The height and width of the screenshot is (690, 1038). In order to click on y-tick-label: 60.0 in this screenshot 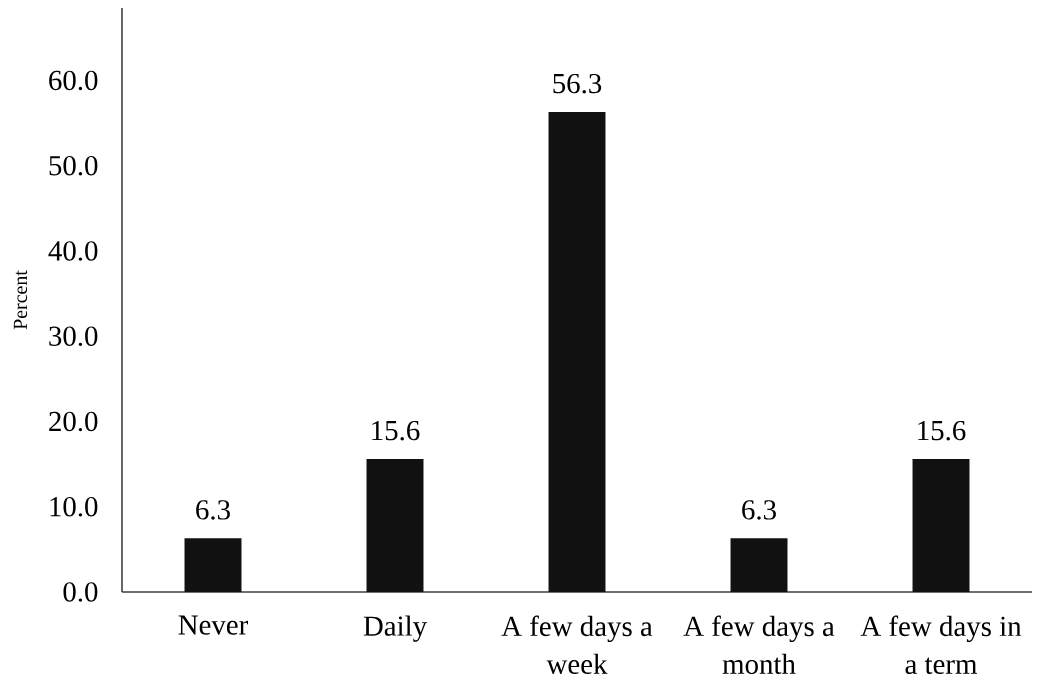, I will do `click(73, 80)`.